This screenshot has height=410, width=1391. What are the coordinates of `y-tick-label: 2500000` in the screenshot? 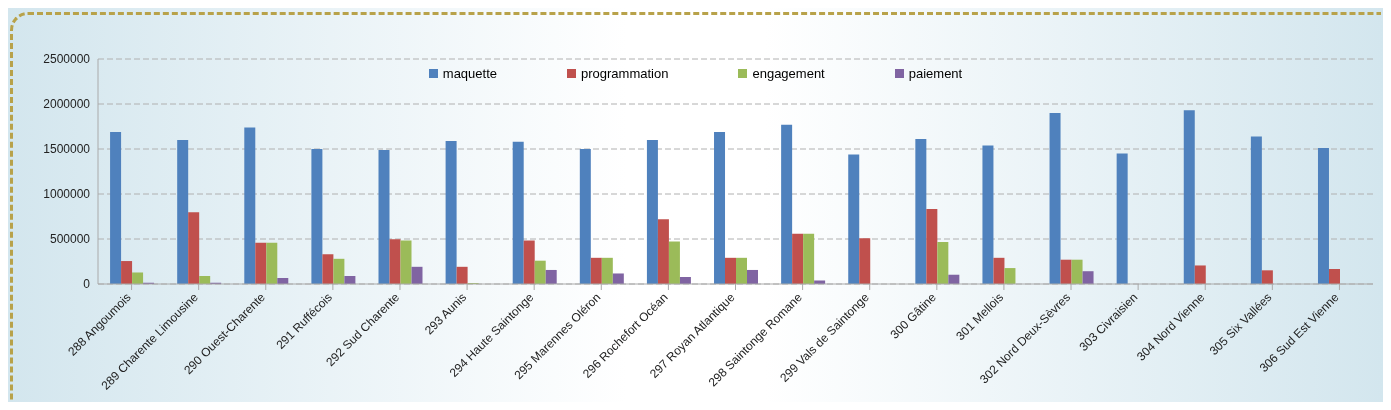 It's located at (67, 59).